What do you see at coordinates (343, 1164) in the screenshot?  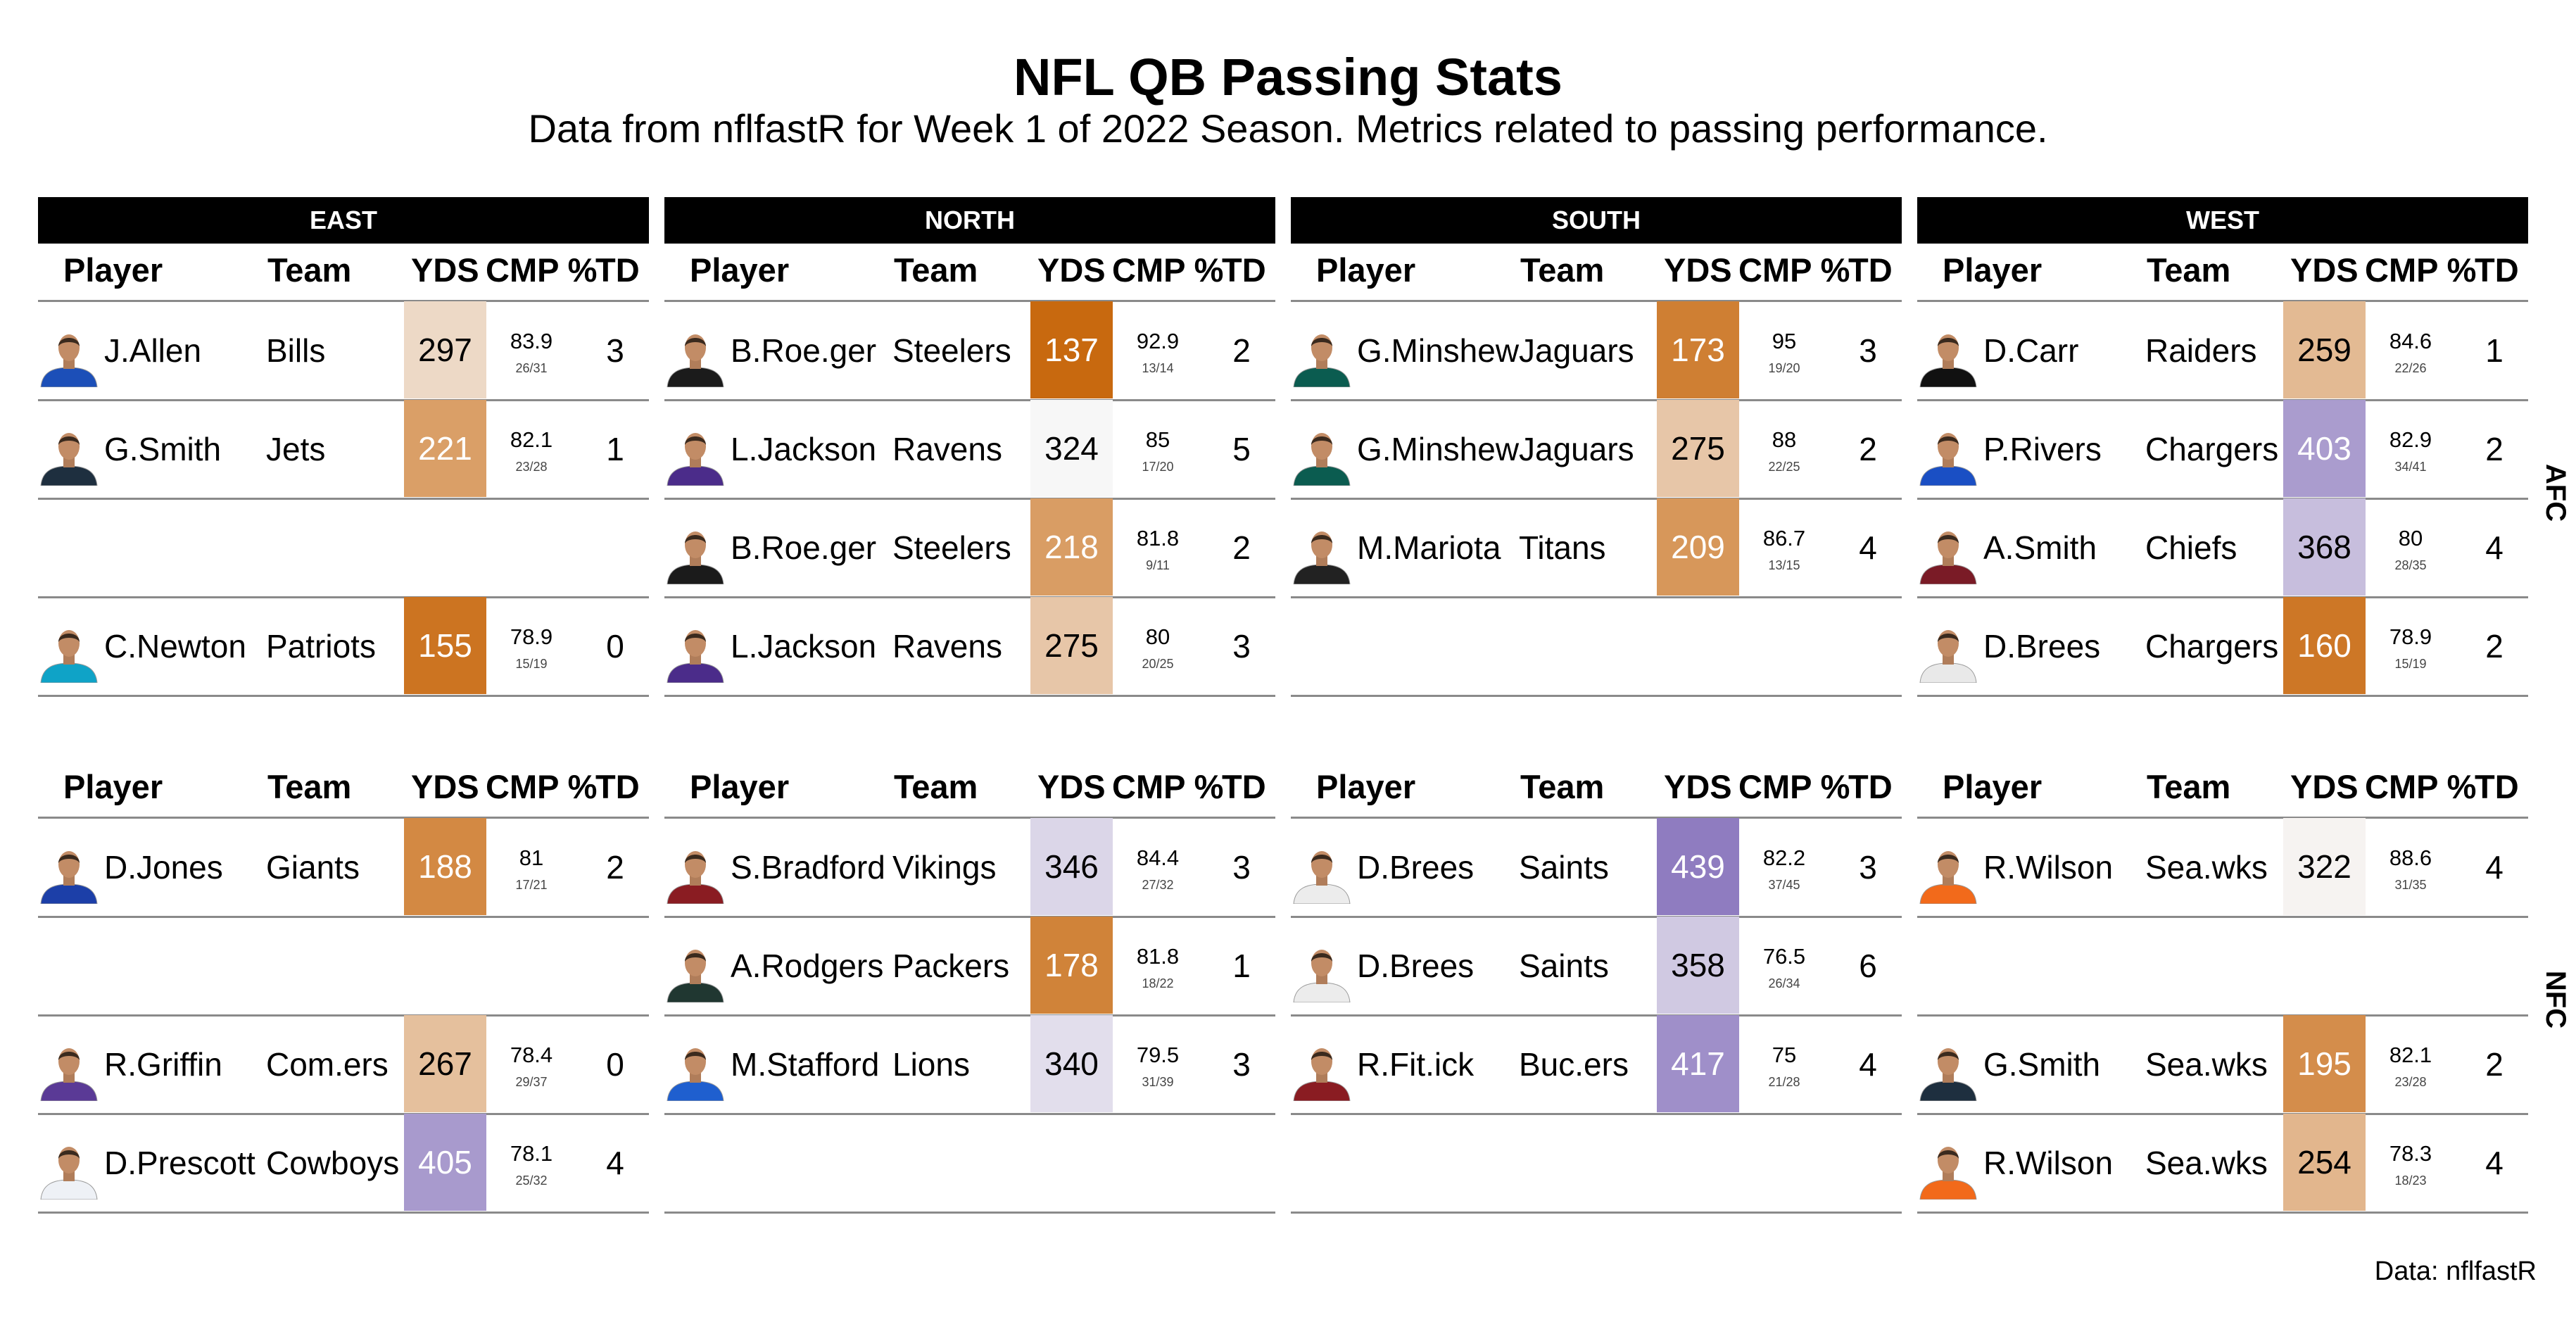 I see `table-row: D.Prescott Cowboys 405 78.1 25/32 4` at bounding box center [343, 1164].